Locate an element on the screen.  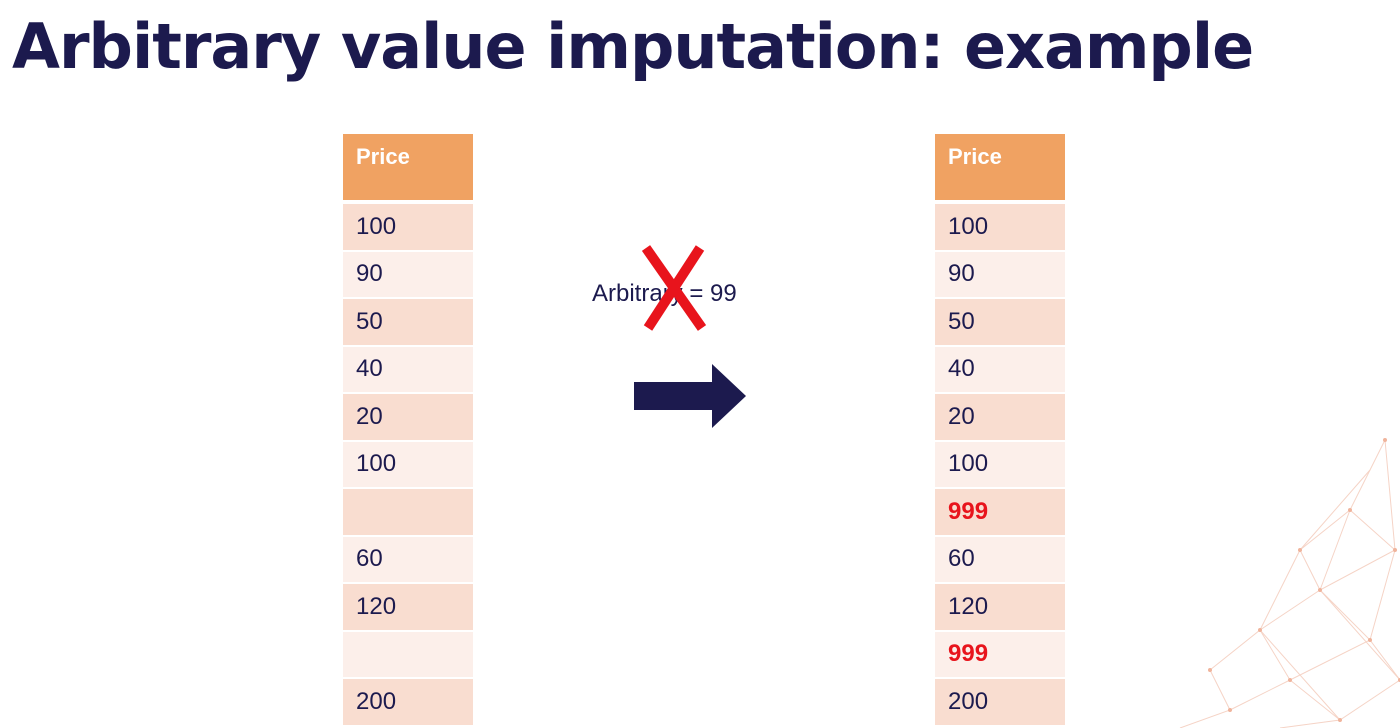
slide-title: Arbitrary value imputation: example is located at coordinates (633, 46).